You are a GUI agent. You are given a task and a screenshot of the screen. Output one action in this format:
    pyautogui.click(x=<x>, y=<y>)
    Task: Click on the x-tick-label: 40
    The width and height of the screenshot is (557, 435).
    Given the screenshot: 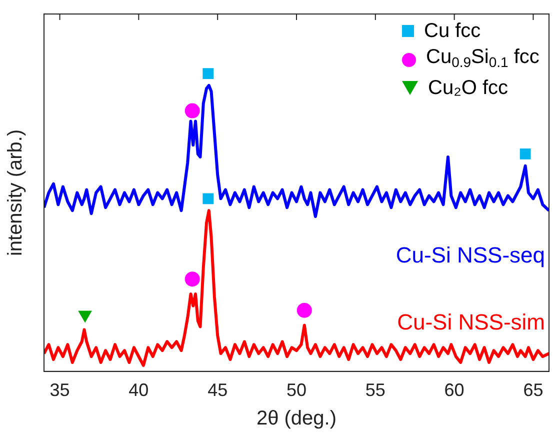 What is the action you would take?
    pyautogui.click(x=138, y=390)
    